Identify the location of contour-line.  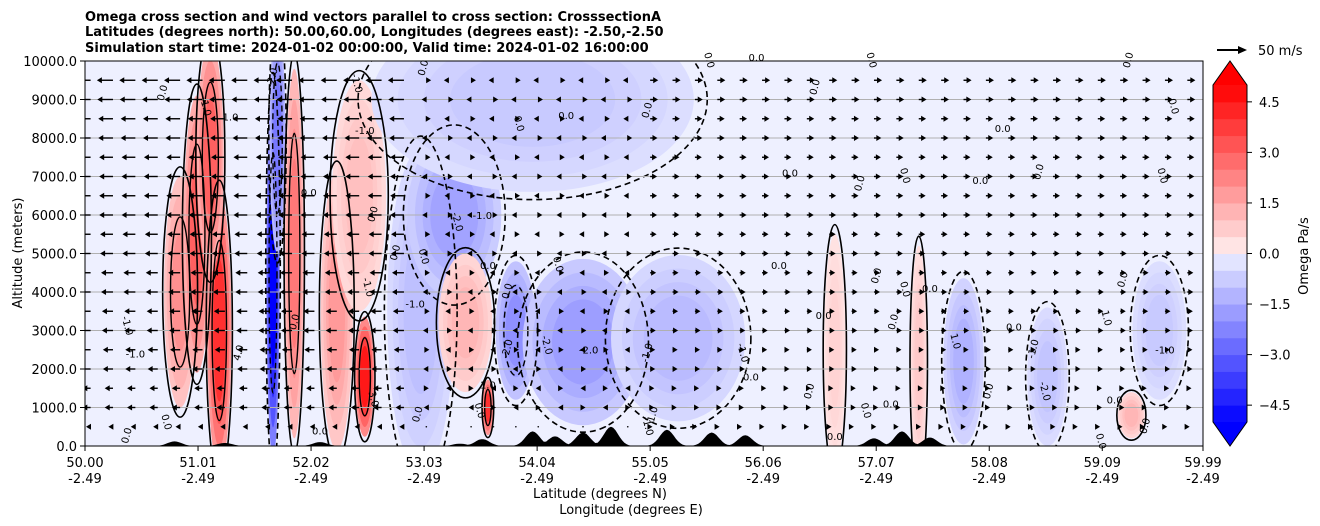
(963, 358).